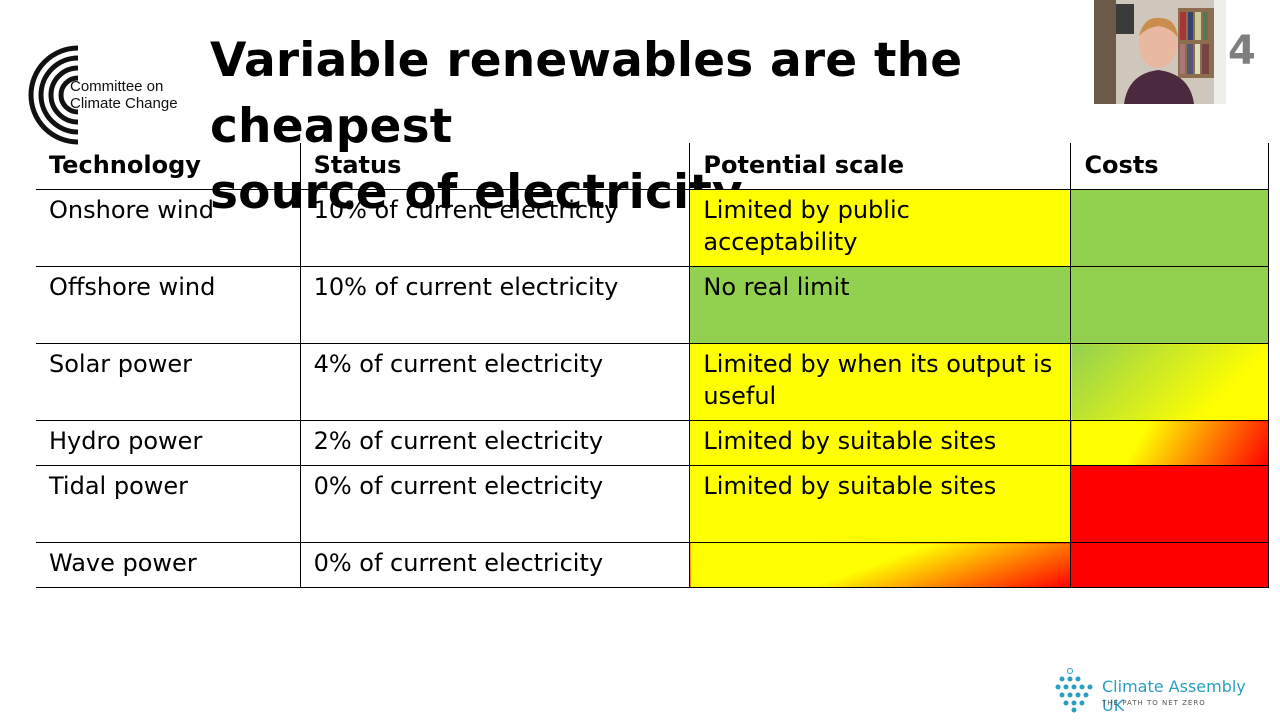 Image resolution: width=1280 pixels, height=720 pixels. Describe the element at coordinates (168, 443) in the screenshot. I see `cell-technology: Hydro power` at that location.